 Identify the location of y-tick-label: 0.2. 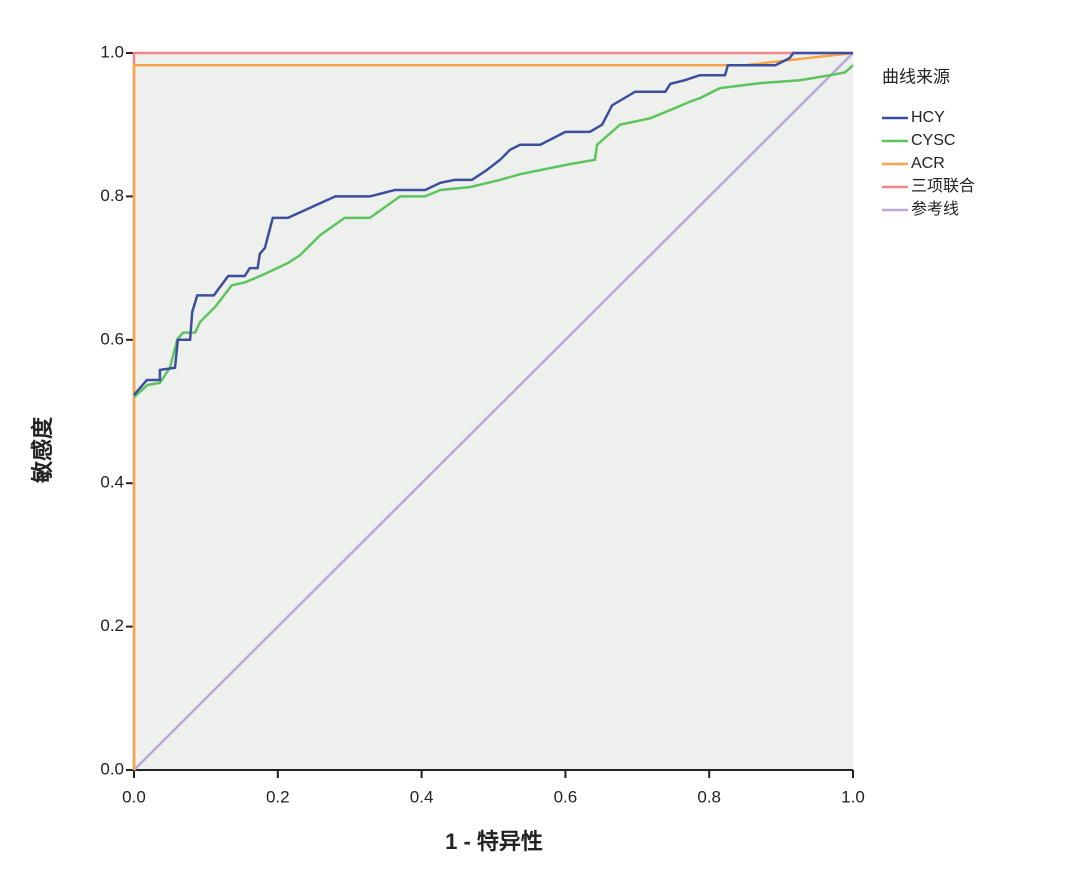
(112, 625).